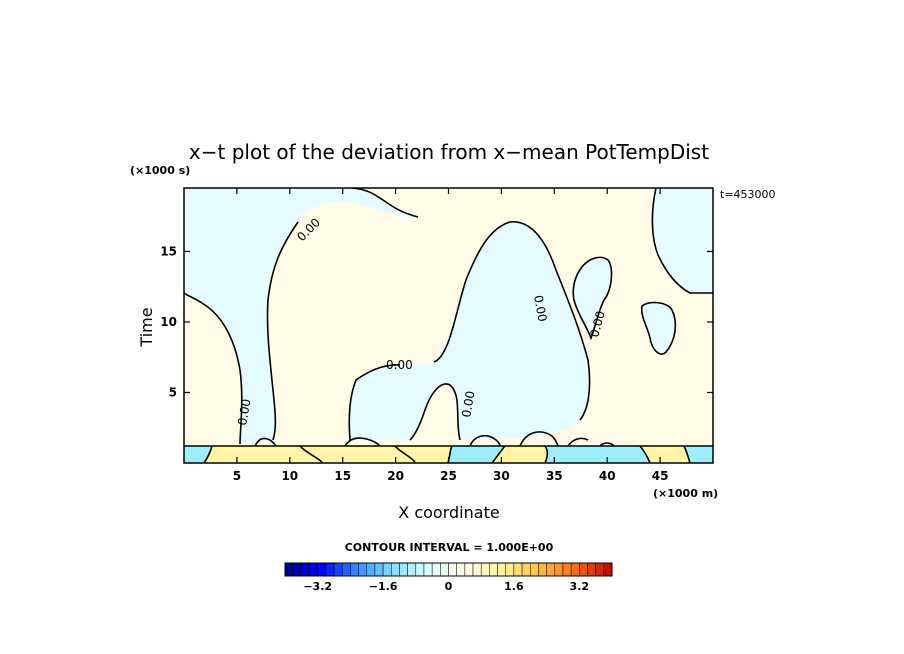  What do you see at coordinates (173, 392) in the screenshot?
I see `y-tick-label: 5` at bounding box center [173, 392].